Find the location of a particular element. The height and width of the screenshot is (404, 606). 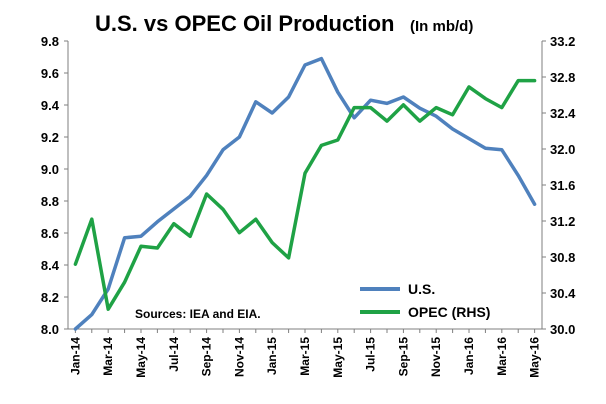

y-left-tick-label: 9.8 is located at coordinates (50, 41).